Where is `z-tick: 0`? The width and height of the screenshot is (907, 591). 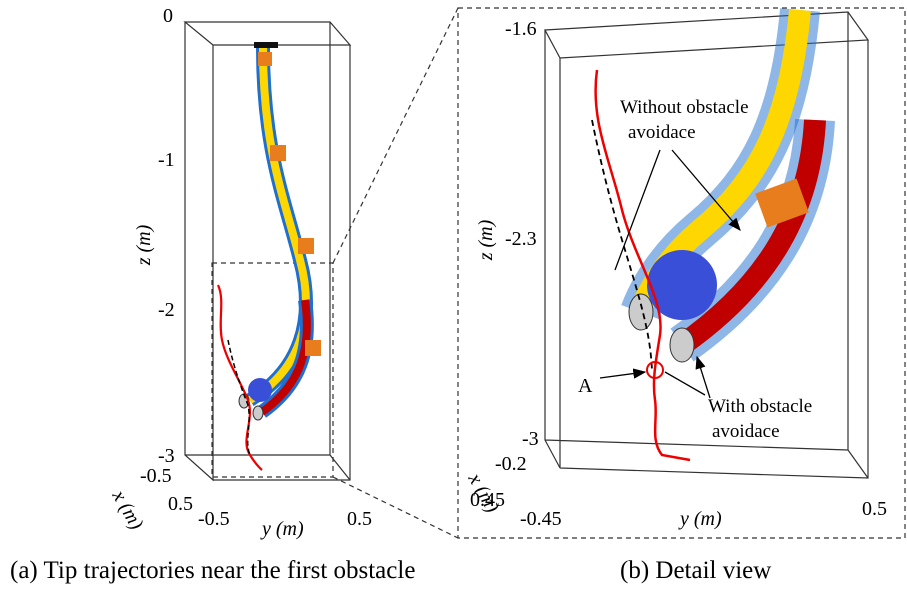 z-tick: 0 is located at coordinates (168, 16).